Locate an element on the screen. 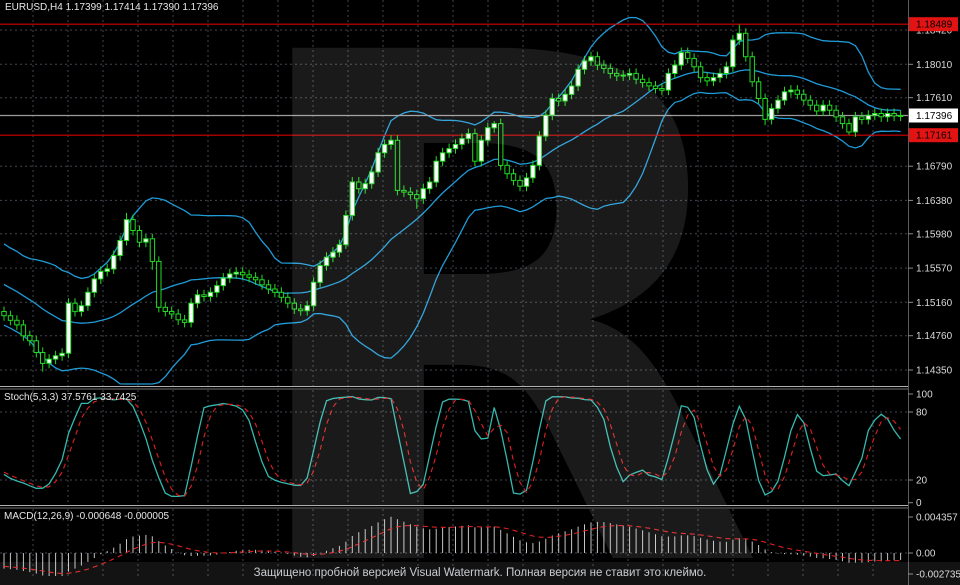 This screenshot has width=960, height=585. alert-price-badge: 1.17161 is located at coordinates (933, 135).